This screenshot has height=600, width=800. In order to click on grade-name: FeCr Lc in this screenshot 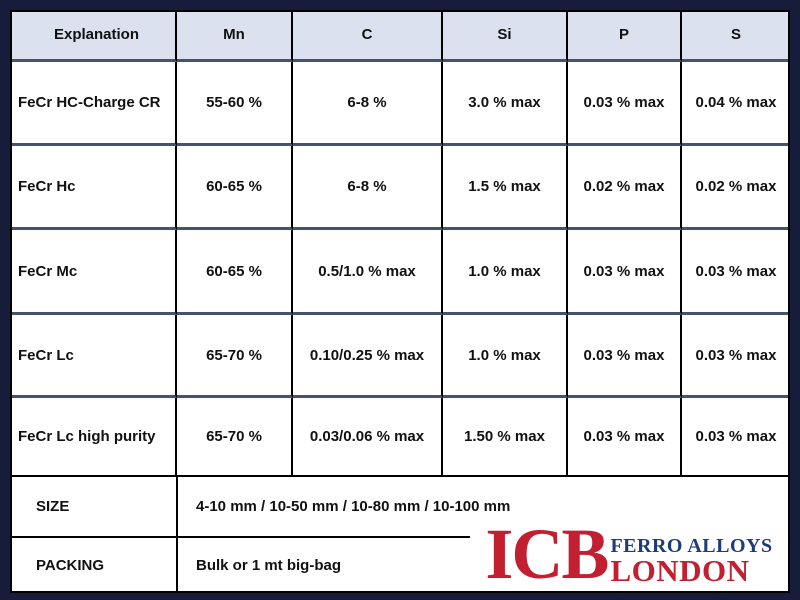, I will do `click(93, 356)`.